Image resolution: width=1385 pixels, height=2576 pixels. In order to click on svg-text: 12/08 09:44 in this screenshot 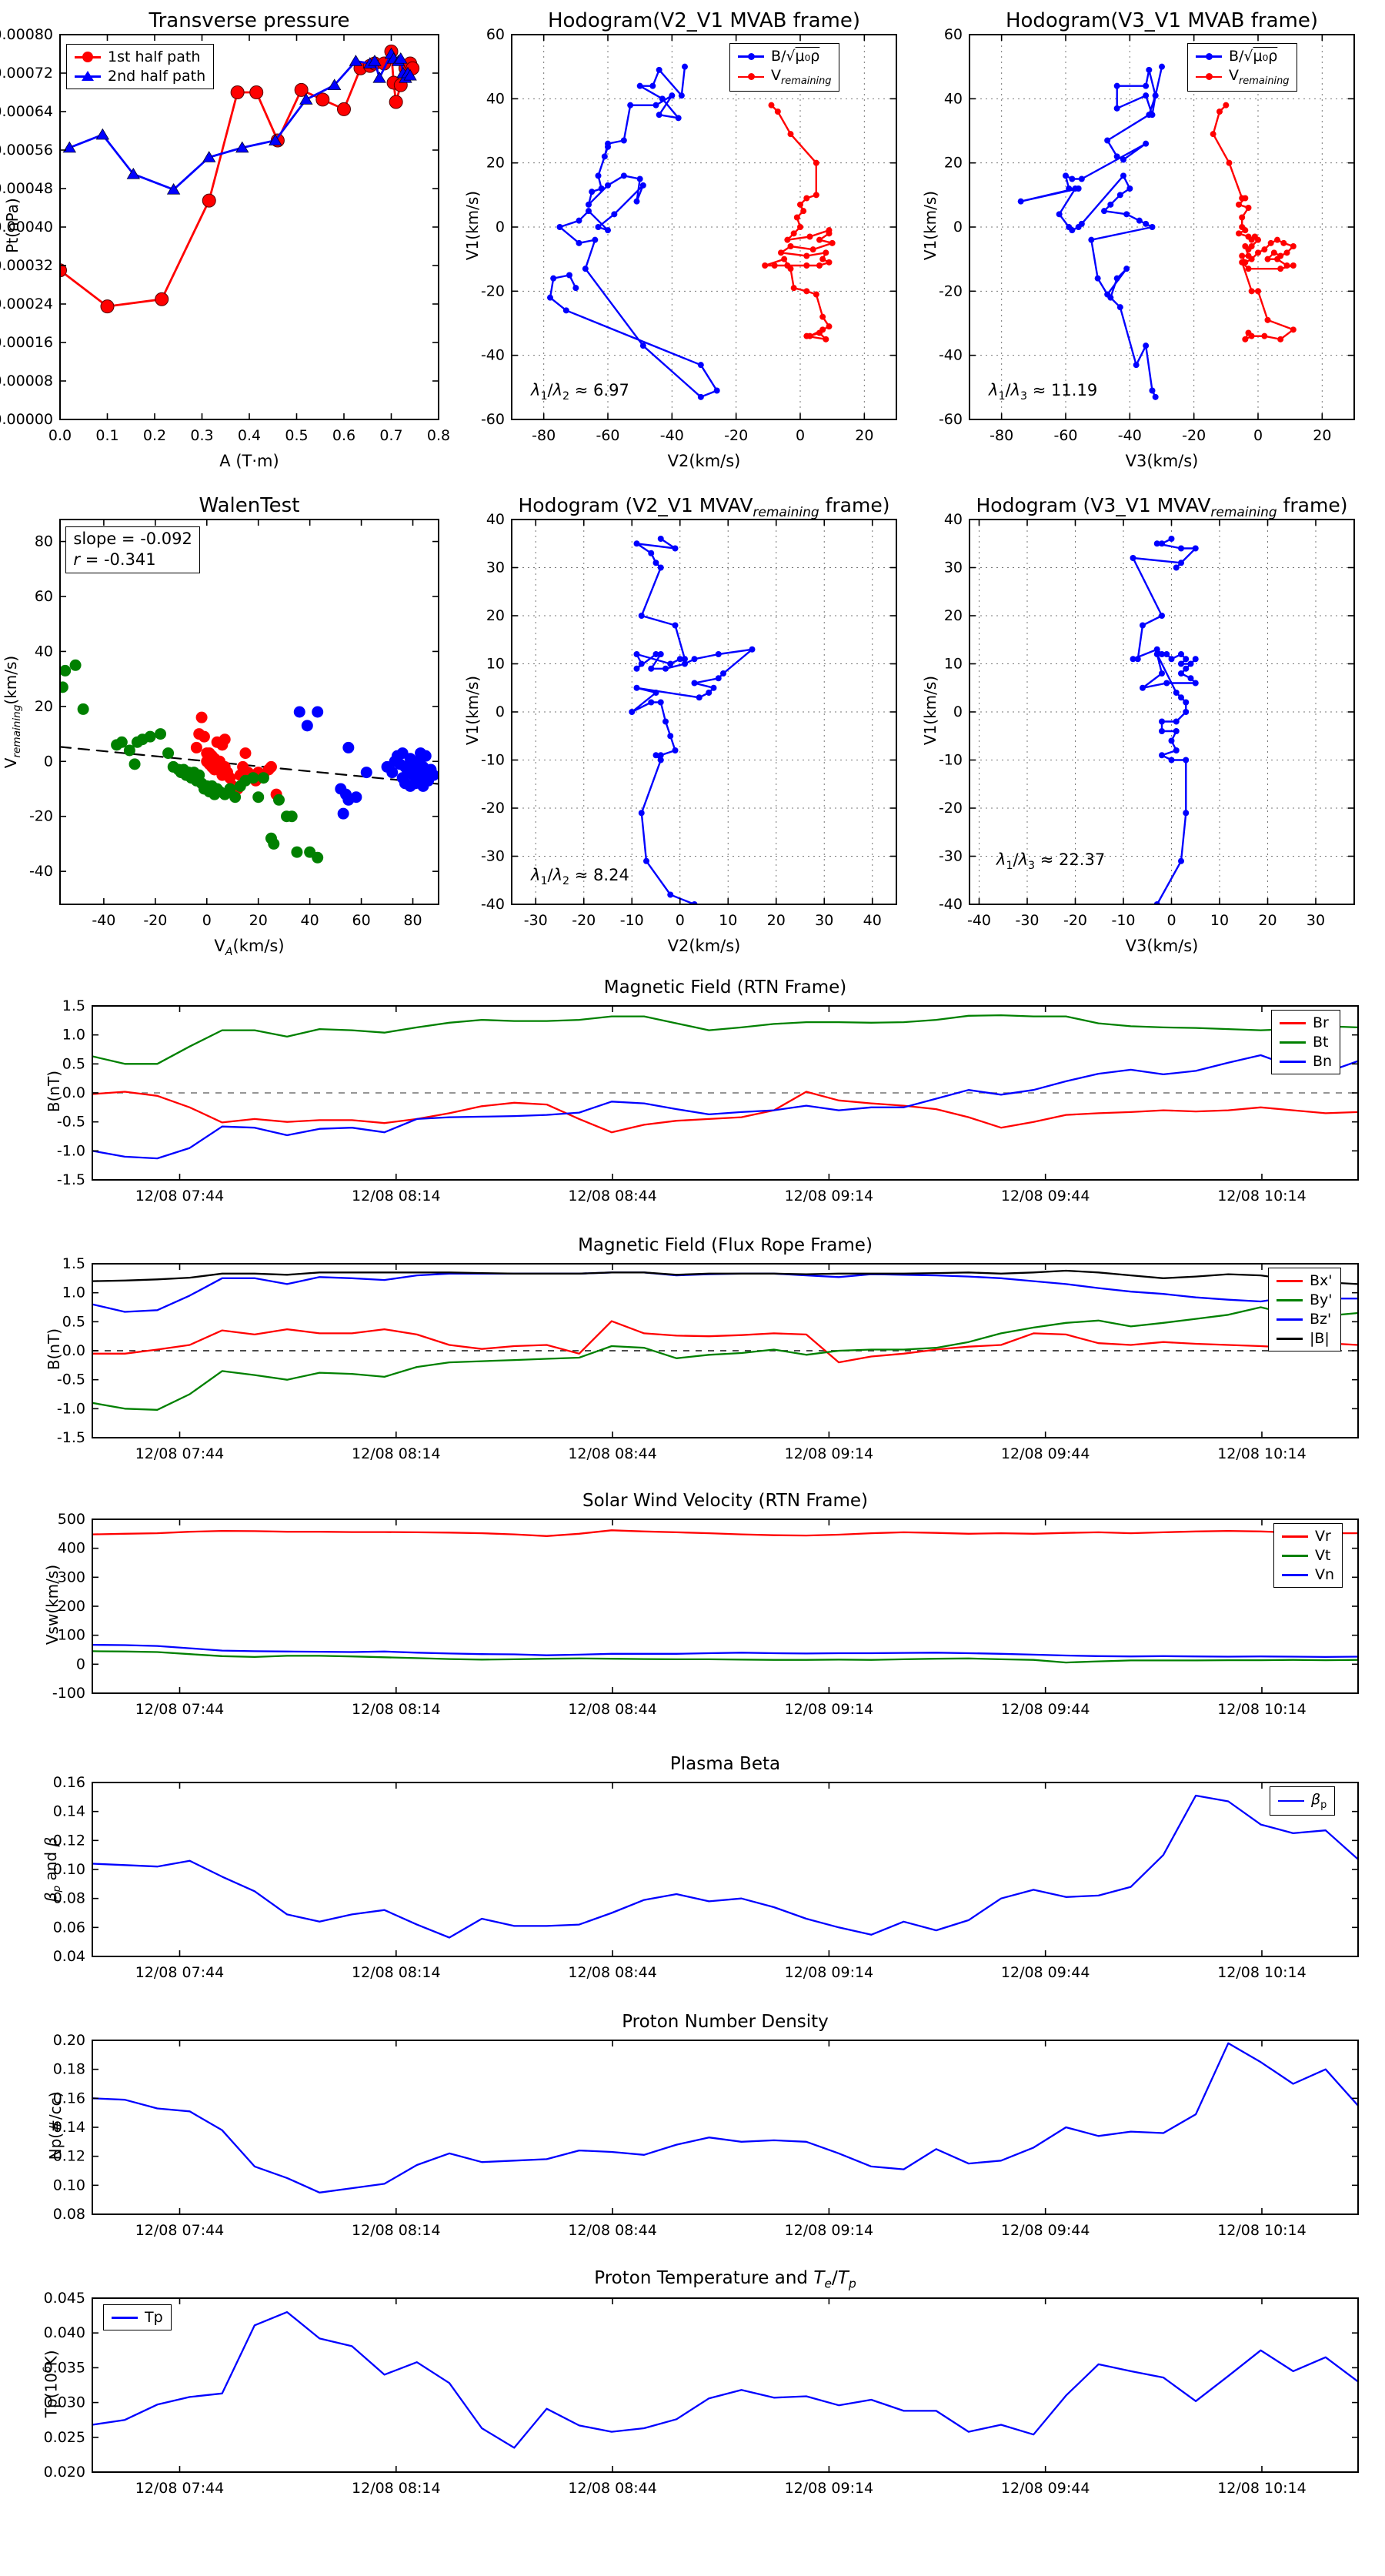, I will do `click(1045, 1972)`.